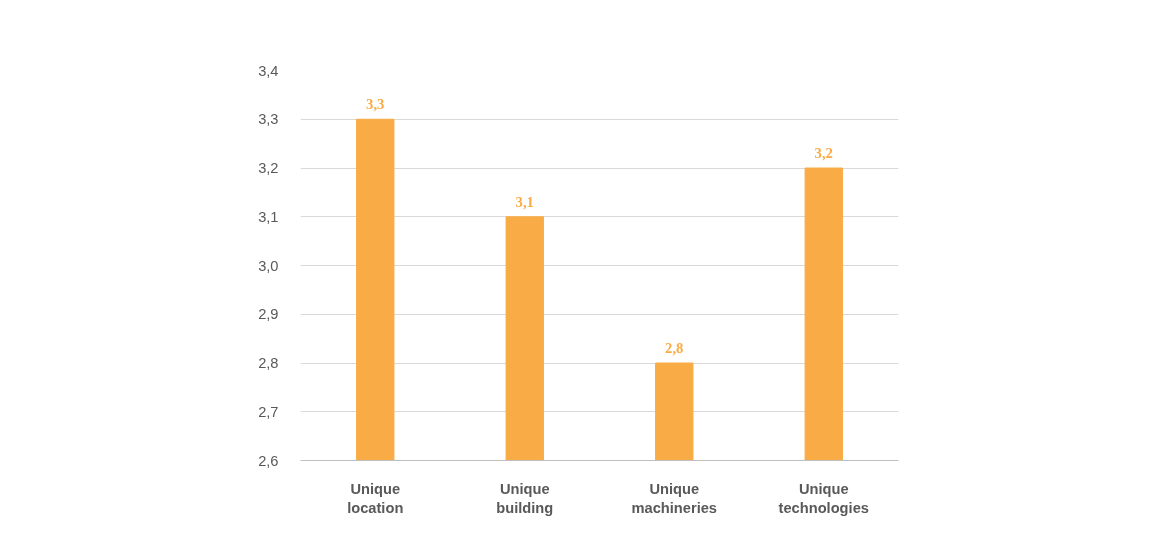 The image size is (1164, 542). What do you see at coordinates (823, 153) in the screenshot?
I see `data-label: 3,2` at bounding box center [823, 153].